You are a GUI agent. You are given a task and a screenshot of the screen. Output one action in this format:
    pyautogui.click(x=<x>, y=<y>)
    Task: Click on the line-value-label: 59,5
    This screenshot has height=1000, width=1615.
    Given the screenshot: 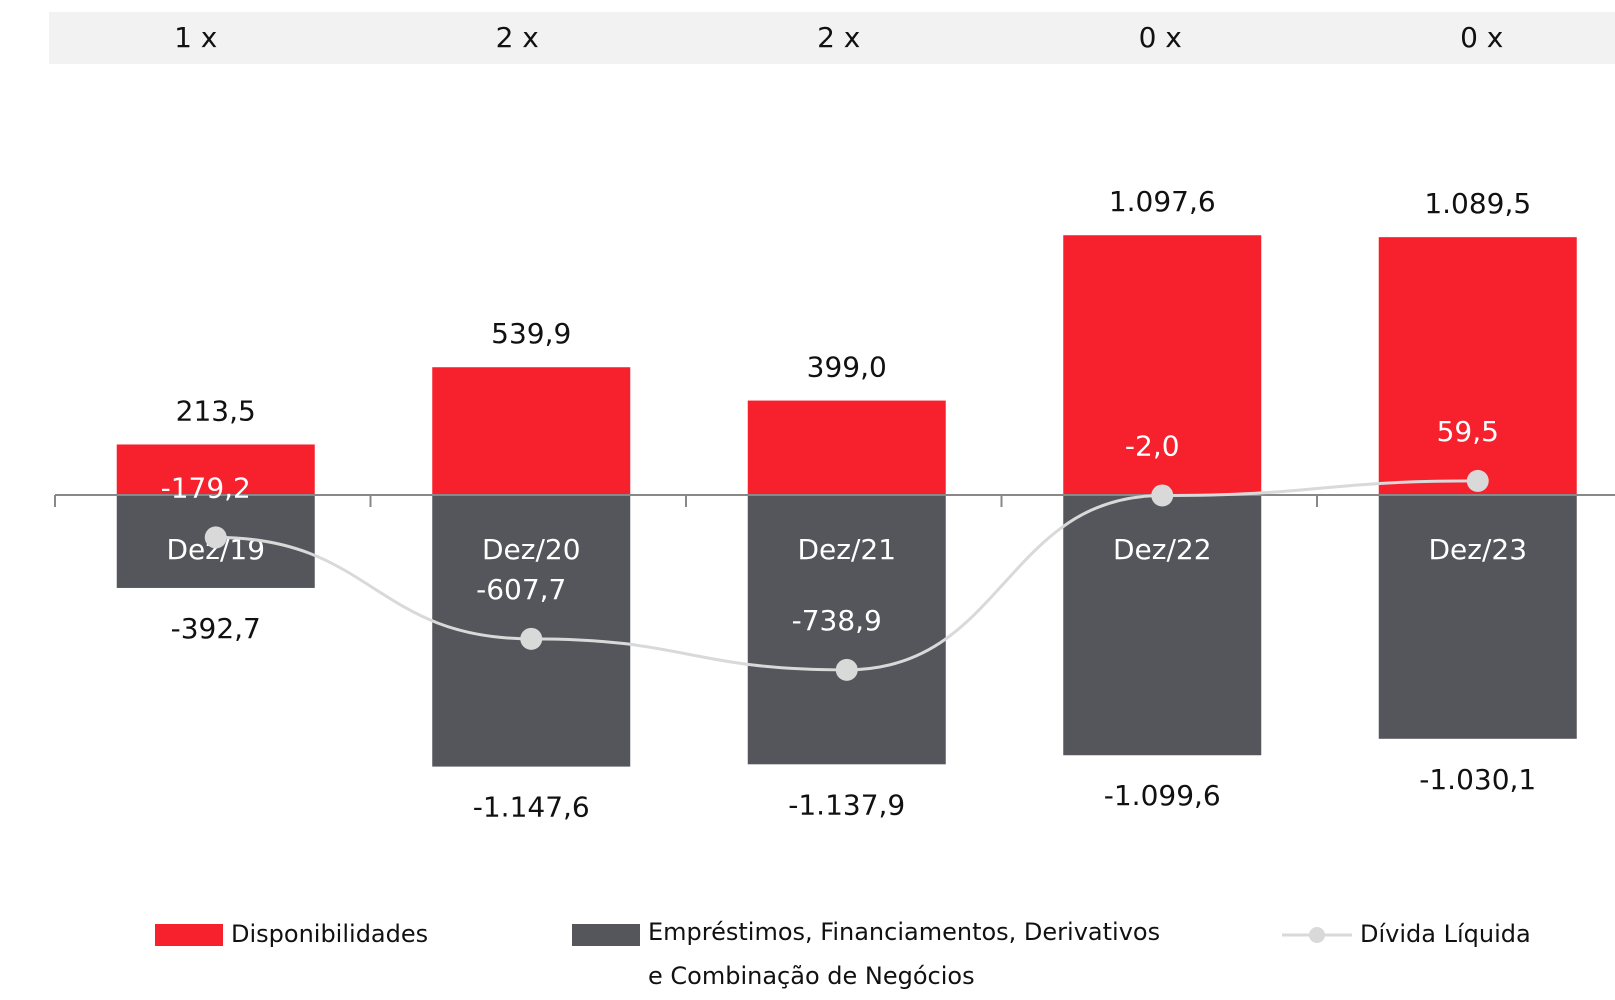 What is the action you would take?
    pyautogui.click(x=1468, y=431)
    